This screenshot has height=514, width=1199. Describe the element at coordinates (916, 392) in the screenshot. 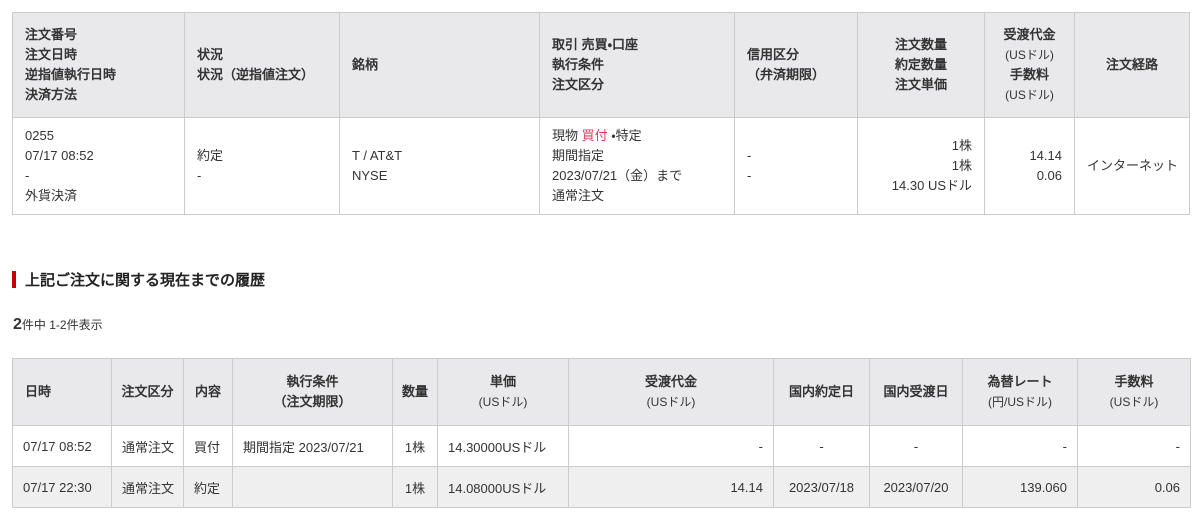

I see `history-col-header-domestic-settlement-date: 国内受渡日` at that location.